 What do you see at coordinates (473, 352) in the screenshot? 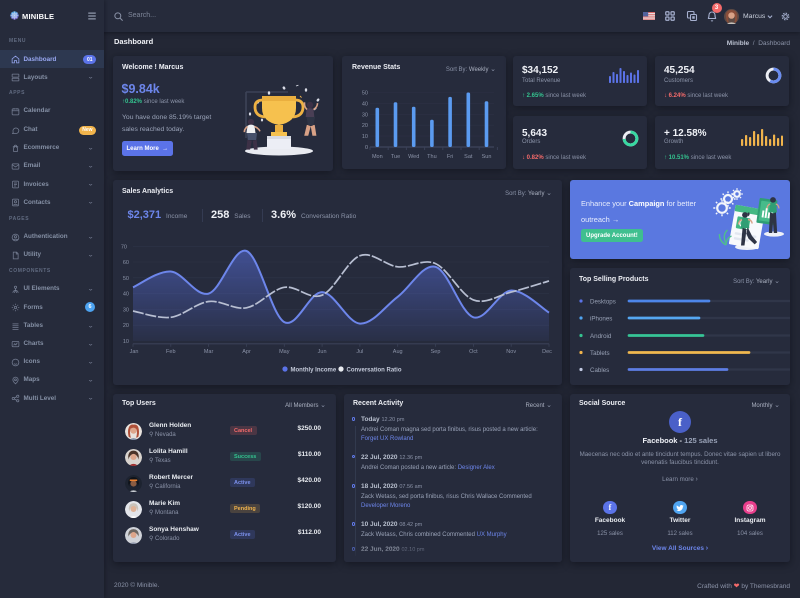
I see `svg-text: Oct` at bounding box center [473, 352].